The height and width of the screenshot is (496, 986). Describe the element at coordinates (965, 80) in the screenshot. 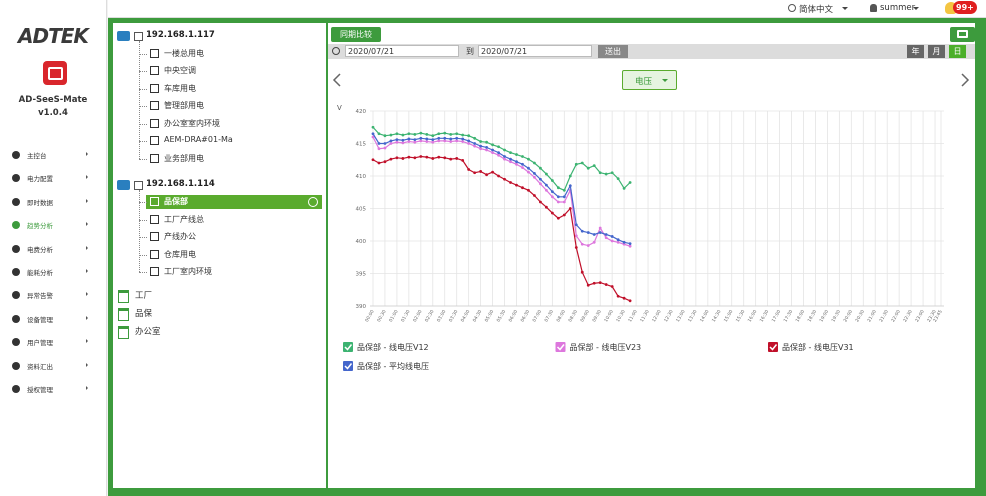

I see `next-arrow` at that location.